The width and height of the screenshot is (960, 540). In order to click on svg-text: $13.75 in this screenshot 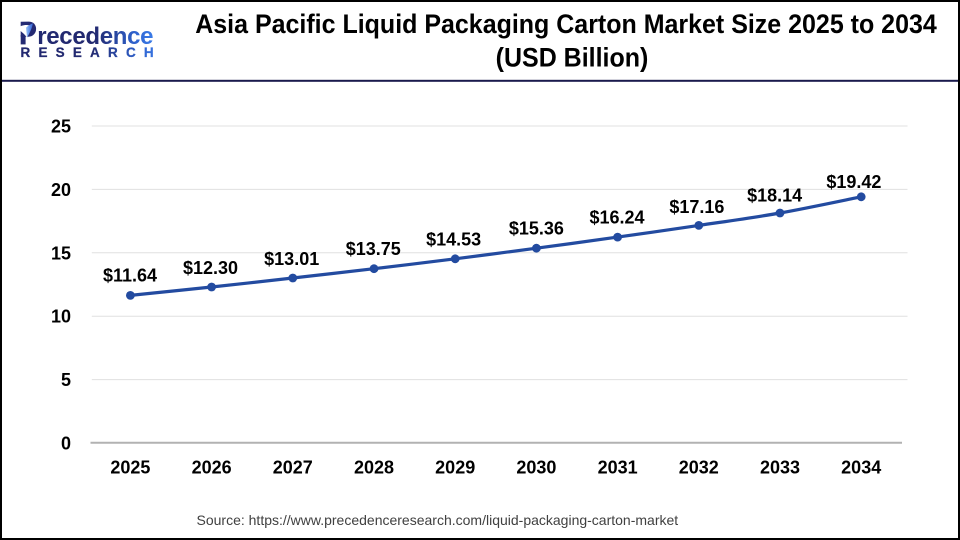, I will do `click(373, 249)`.